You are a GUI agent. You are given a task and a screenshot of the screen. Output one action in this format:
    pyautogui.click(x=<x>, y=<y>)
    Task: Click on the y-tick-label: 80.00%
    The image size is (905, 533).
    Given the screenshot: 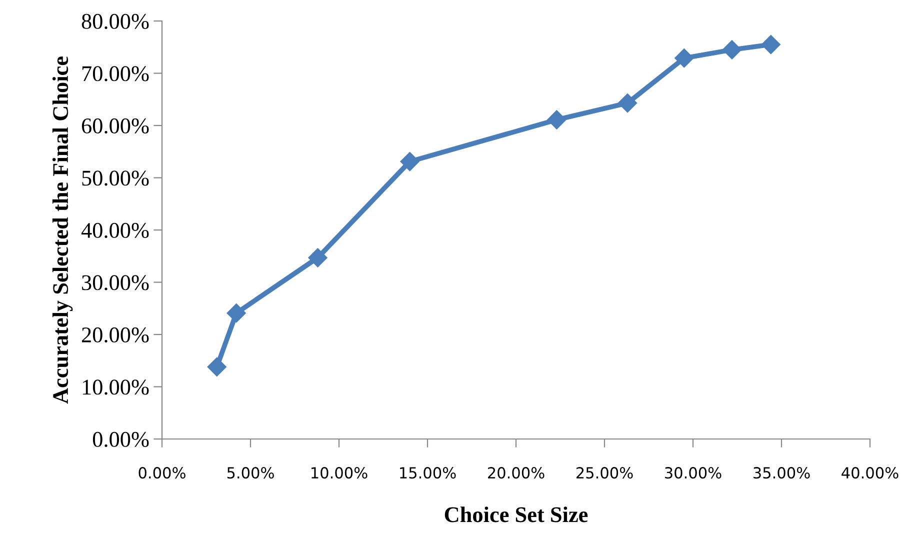 What is the action you would take?
    pyautogui.click(x=115, y=22)
    